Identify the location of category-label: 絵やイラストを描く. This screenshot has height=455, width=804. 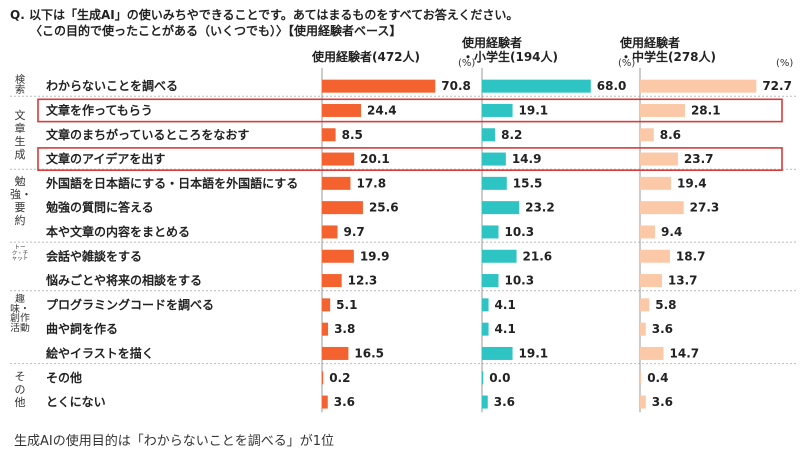
(100, 352).